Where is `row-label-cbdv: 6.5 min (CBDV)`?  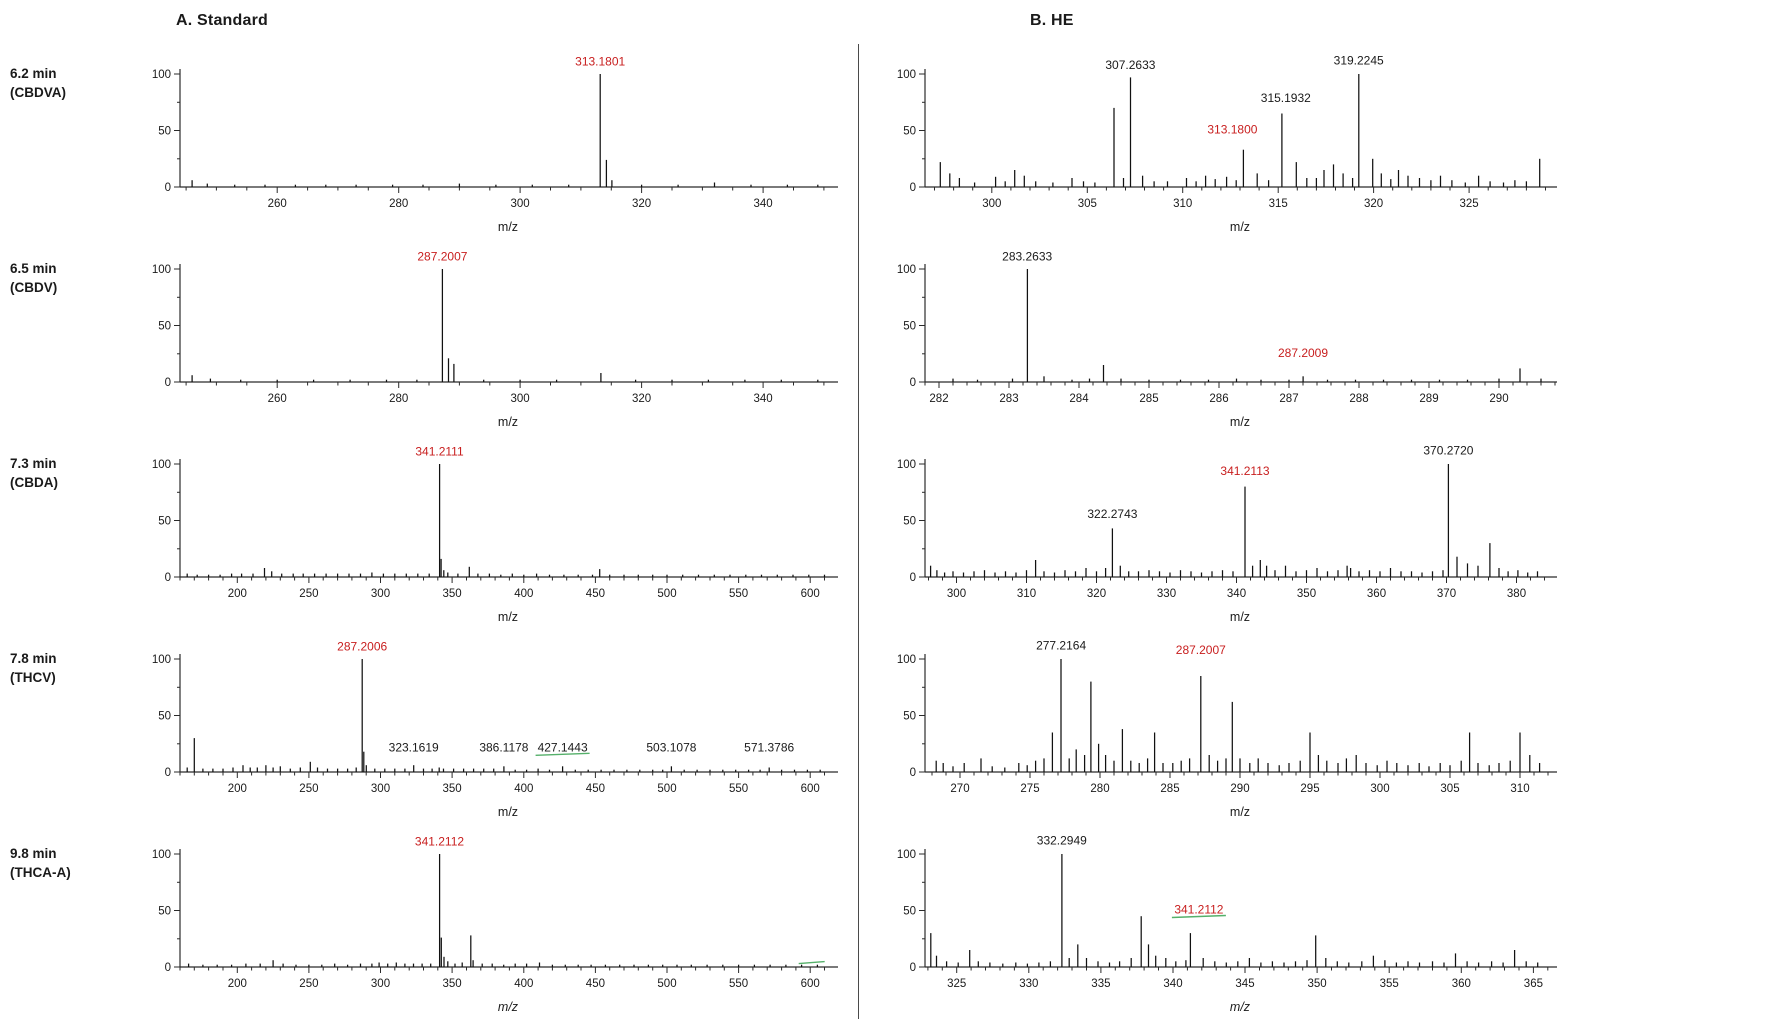
row-label-cbdv: 6.5 min (CBDV) is located at coordinates (61, 336).